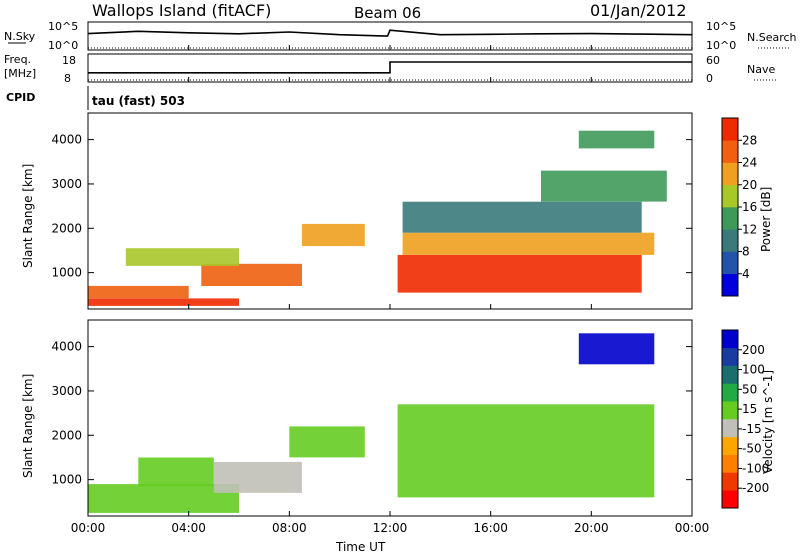 The width and height of the screenshot is (800, 554). Describe the element at coordinates (360, 547) in the screenshot. I see `x-axis-label: Time UT` at that location.